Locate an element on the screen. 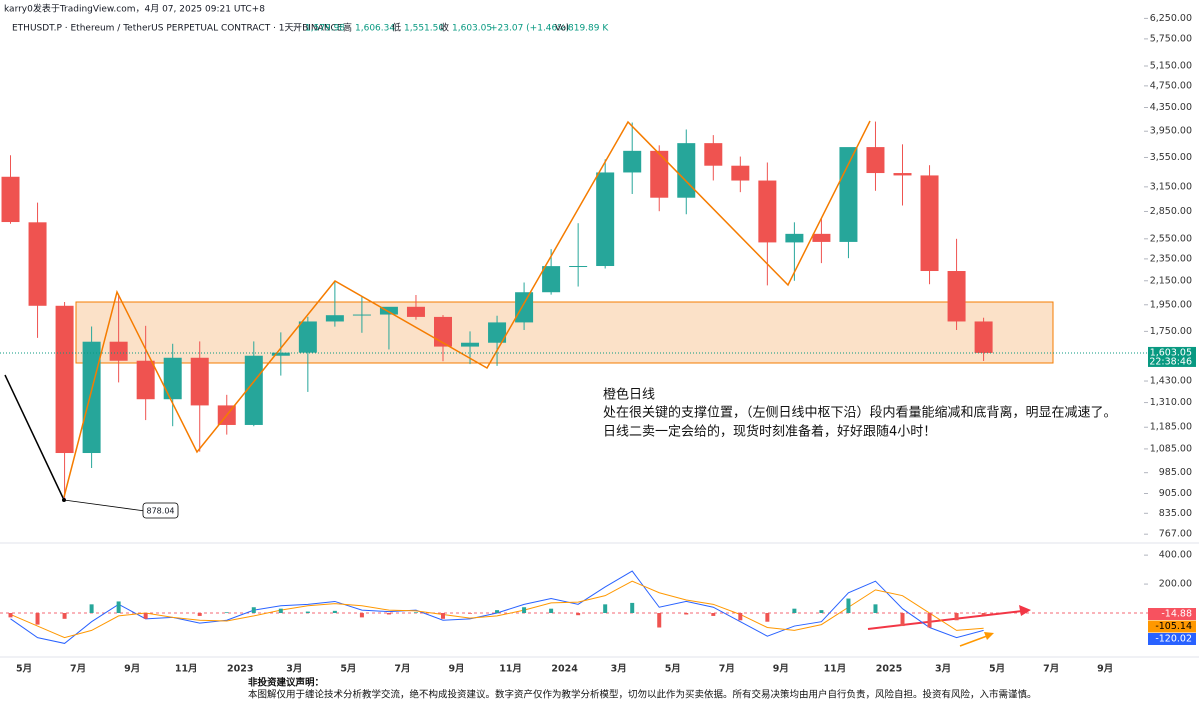 The width and height of the screenshot is (1199, 702). y-tick-label: 1,085.00 is located at coordinates (1171, 448).